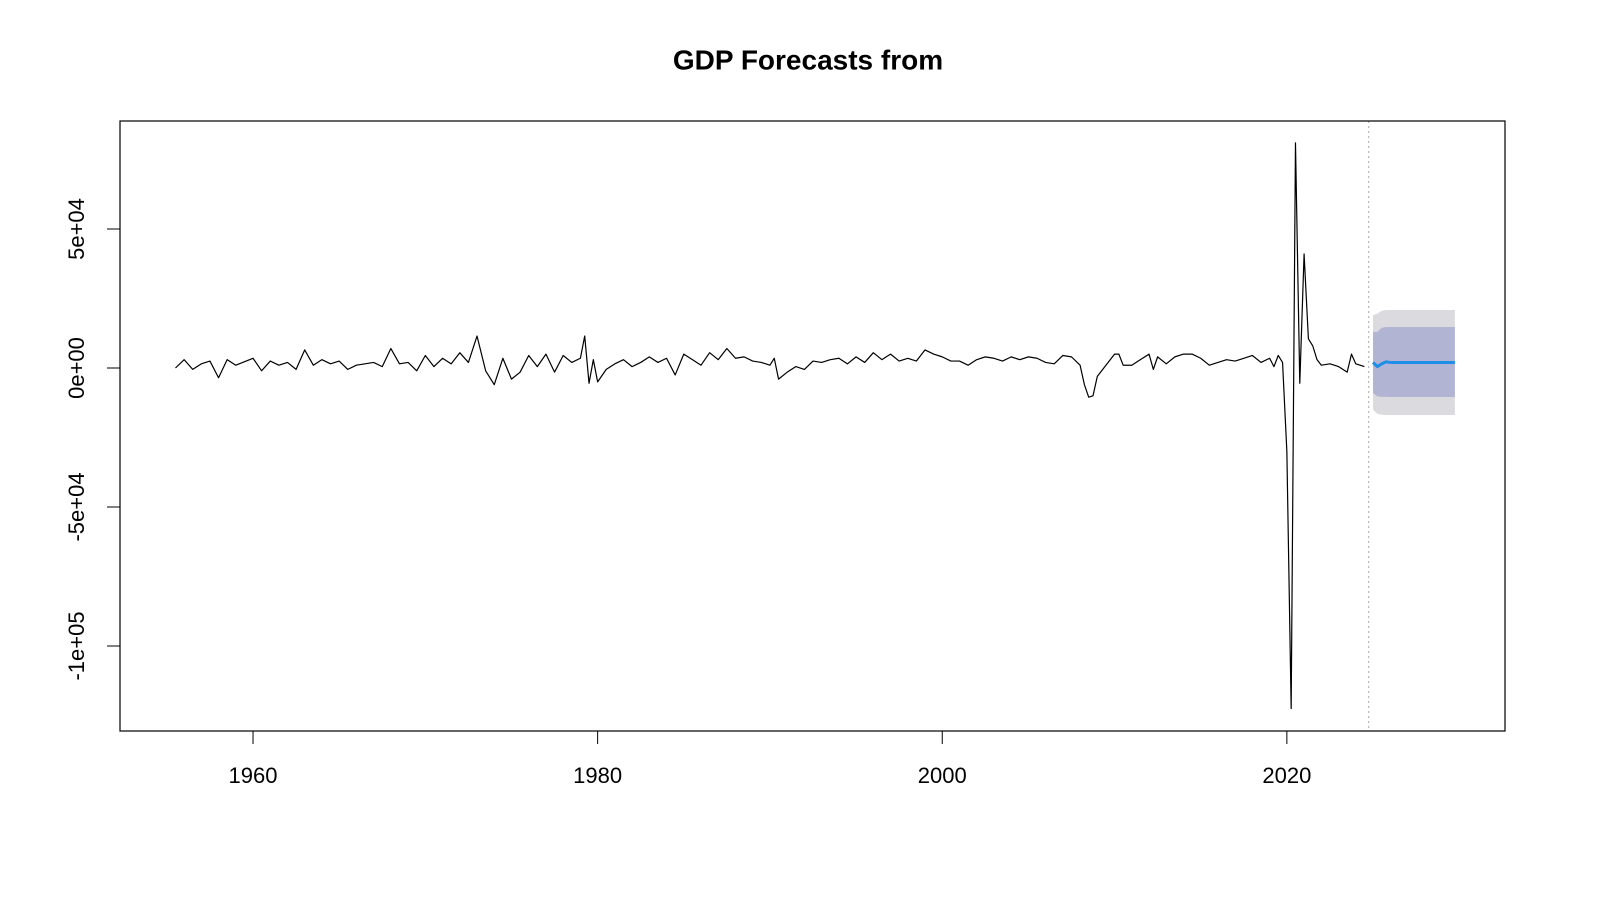 The image size is (1600, 900). Describe the element at coordinates (76, 229) in the screenshot. I see `y-tick-label: 5e+04` at that location.